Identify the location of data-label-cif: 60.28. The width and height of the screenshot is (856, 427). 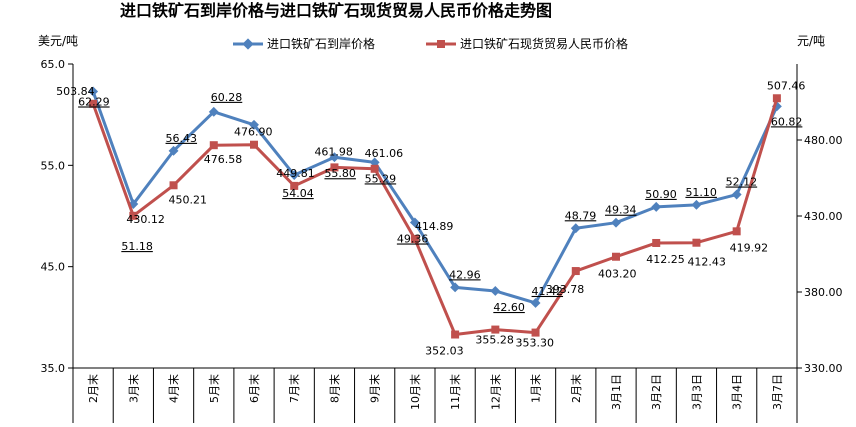
(227, 97).